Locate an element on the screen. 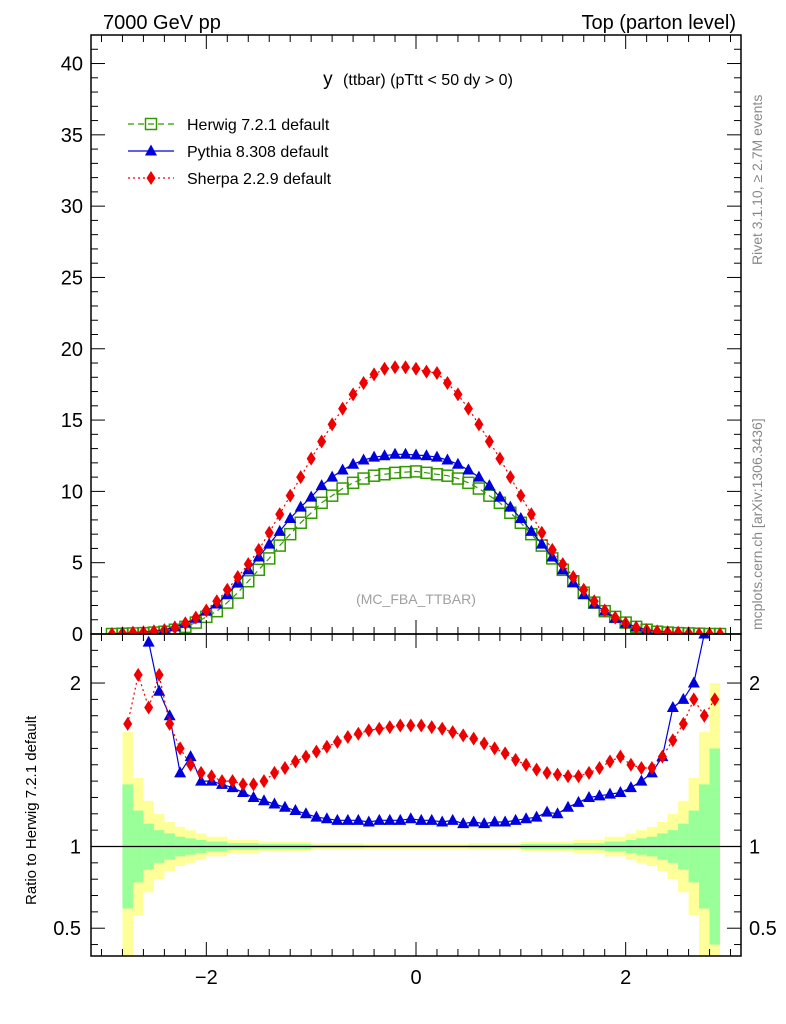  mcplots-label: mcplots.cern.ch [arXiv:1306.3436] is located at coordinates (757, 524).